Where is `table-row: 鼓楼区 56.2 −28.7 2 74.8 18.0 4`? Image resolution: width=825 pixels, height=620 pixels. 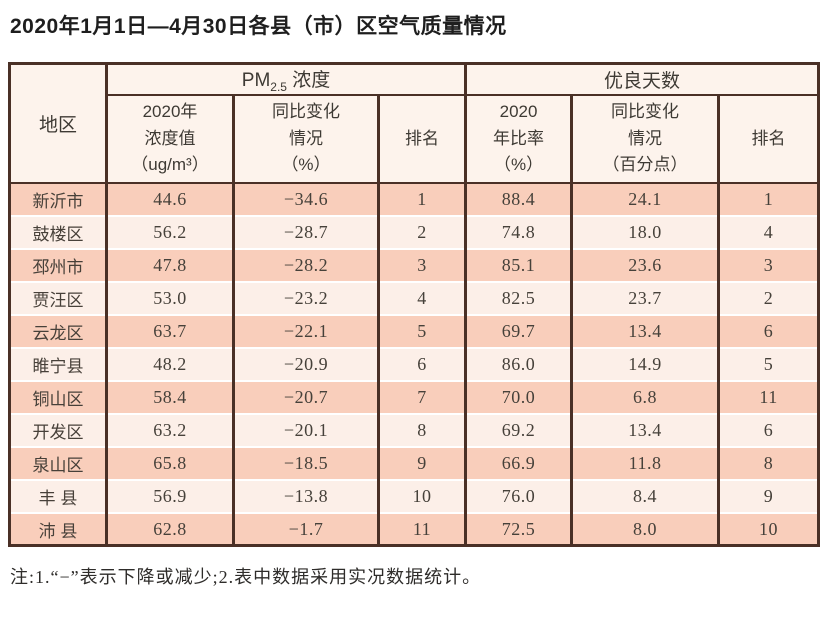 table-row: 鼓楼区 56.2 −28.7 2 74.8 18.0 4 is located at coordinates (414, 231).